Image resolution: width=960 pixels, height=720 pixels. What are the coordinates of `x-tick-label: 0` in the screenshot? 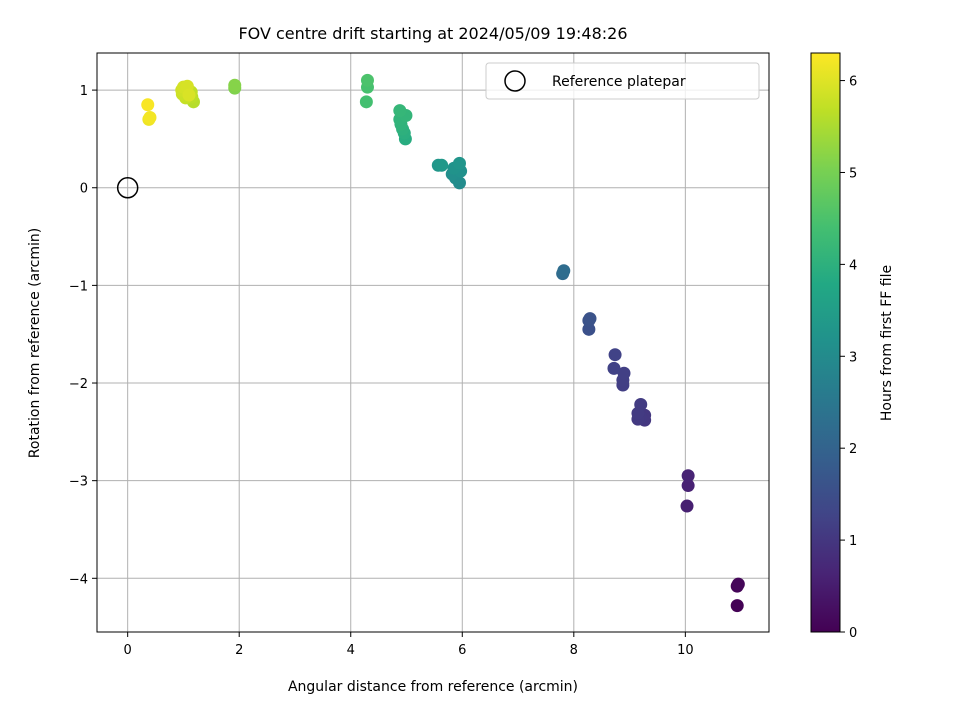 It's located at (128, 650).